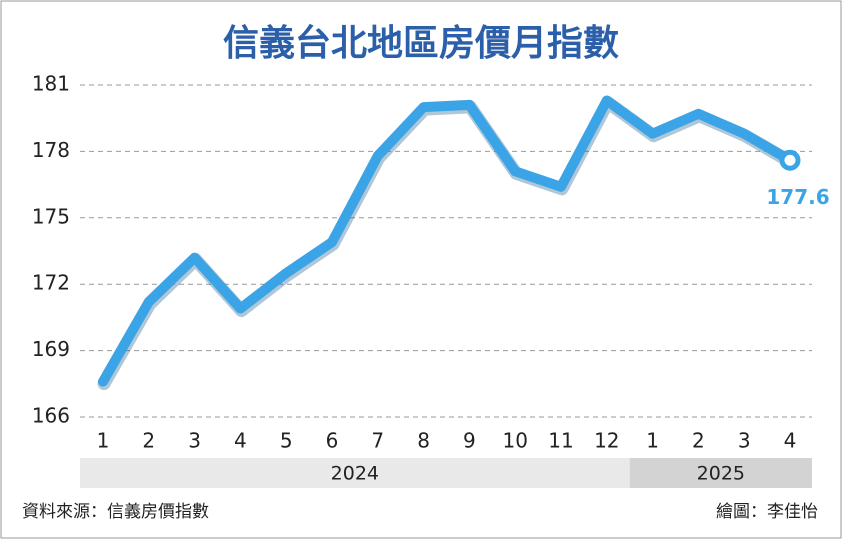 The height and width of the screenshot is (543, 842). I want to click on y-tick-label: 178, so click(51, 150).